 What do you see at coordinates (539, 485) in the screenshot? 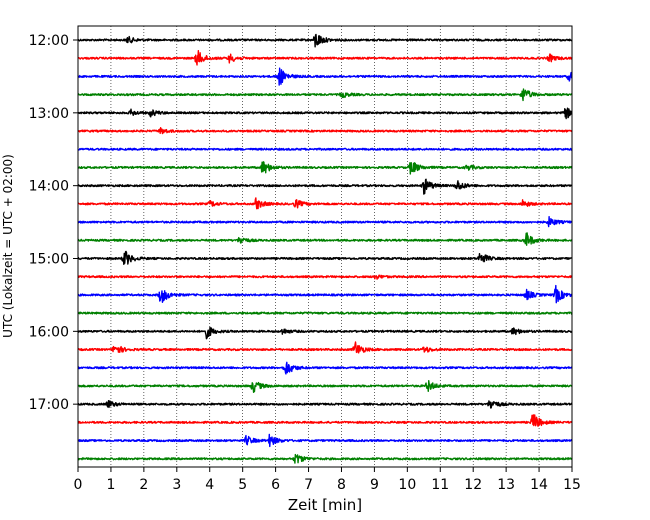
I see `x-tick-label: 14` at bounding box center [539, 485].